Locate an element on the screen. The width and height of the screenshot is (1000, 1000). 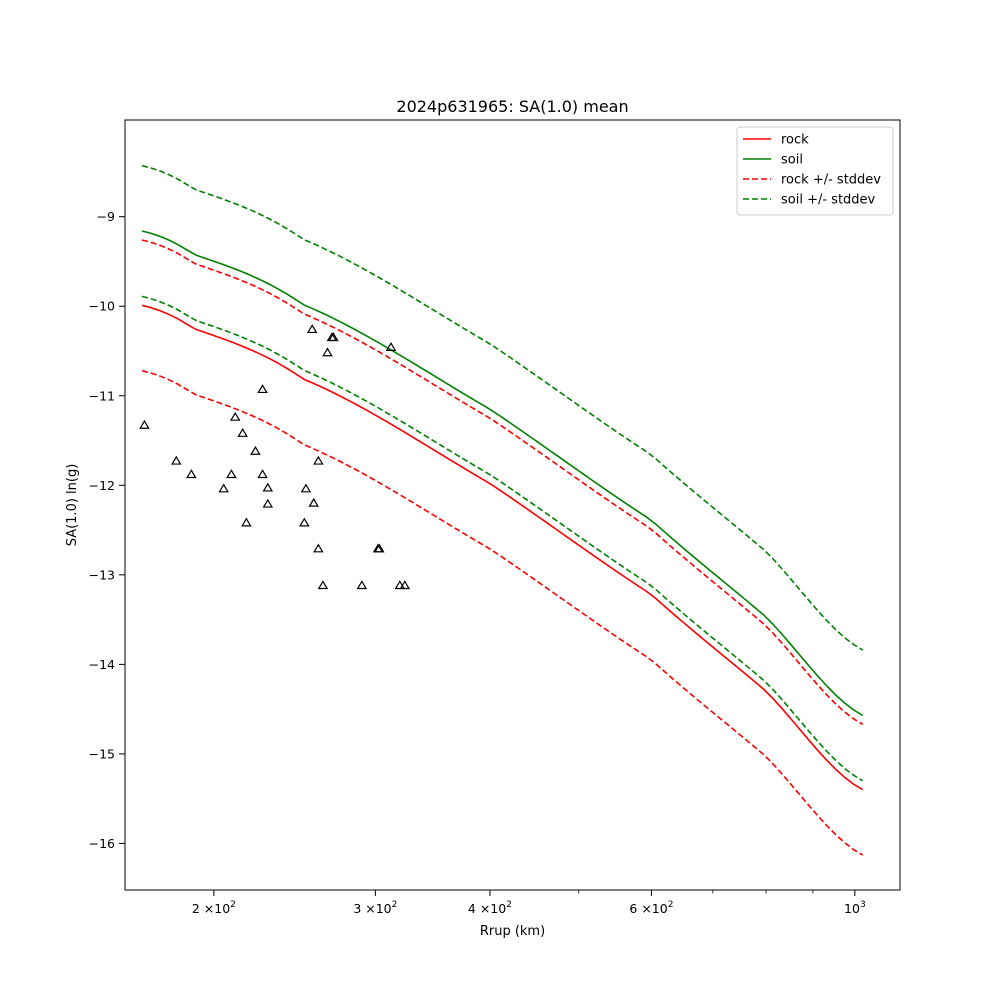
y-tick-label: −11 is located at coordinates (102, 395).